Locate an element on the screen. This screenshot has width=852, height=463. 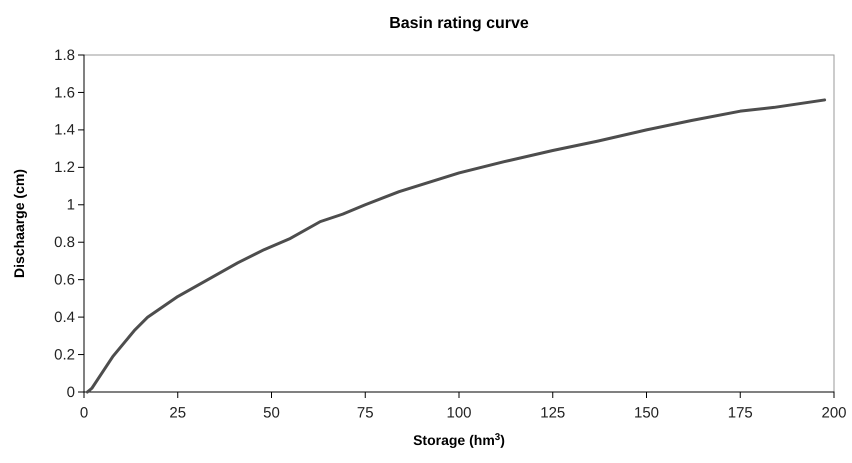
x-tick-label: 150 is located at coordinates (647, 413).